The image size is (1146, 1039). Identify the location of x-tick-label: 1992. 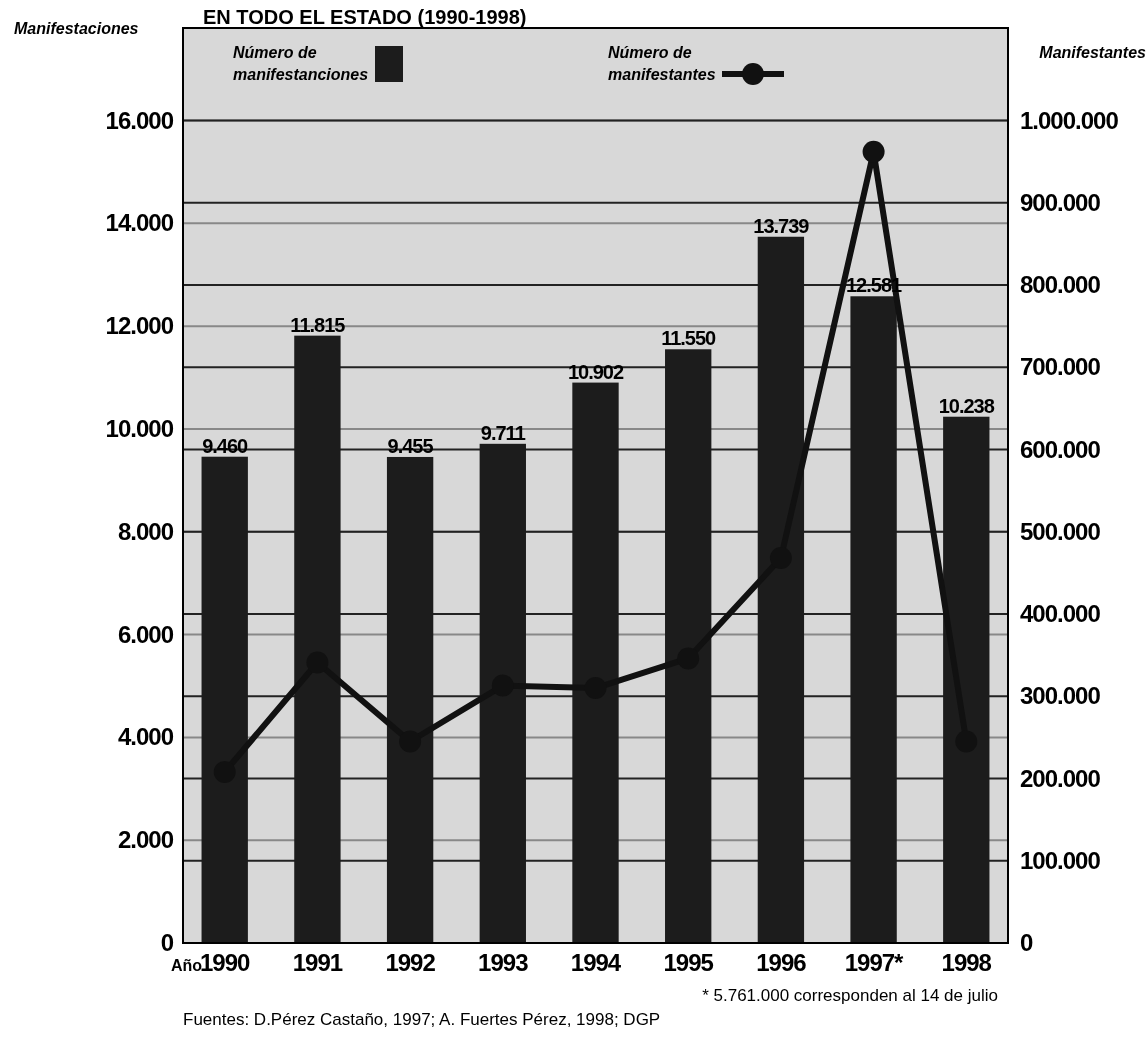
(410, 962).